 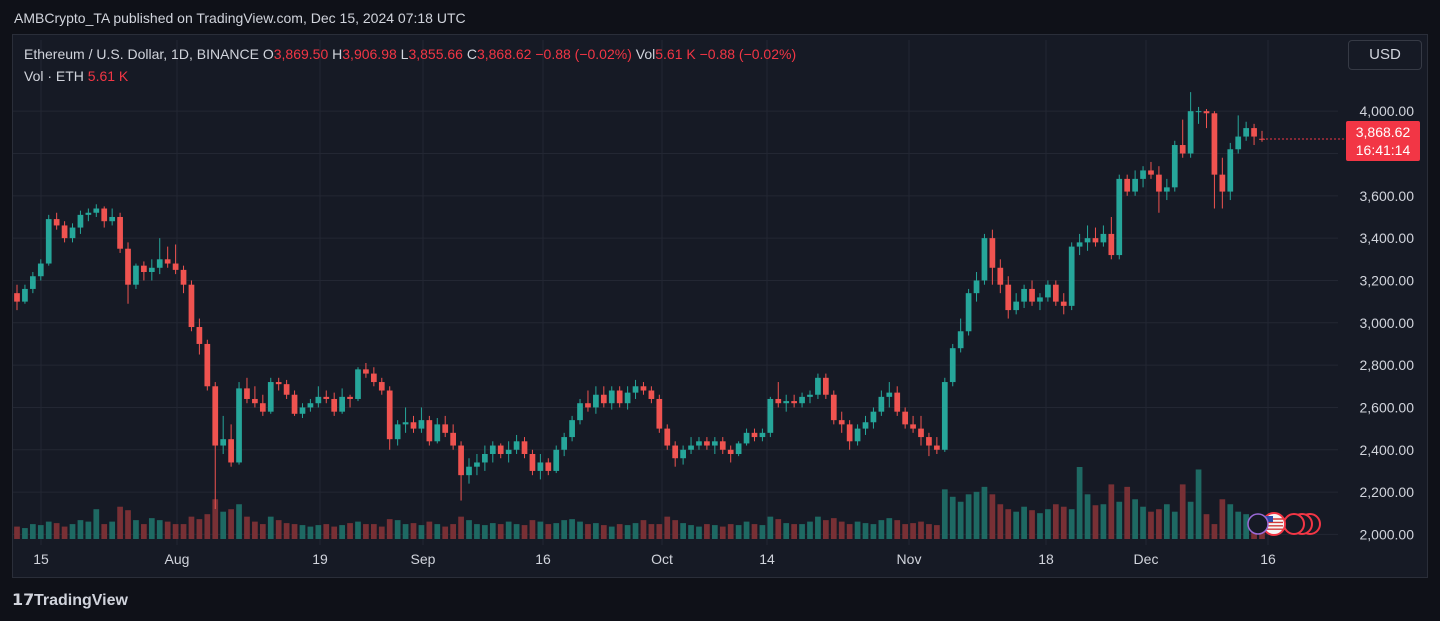 I want to click on high-value: 3,906.98, so click(x=369, y=54).